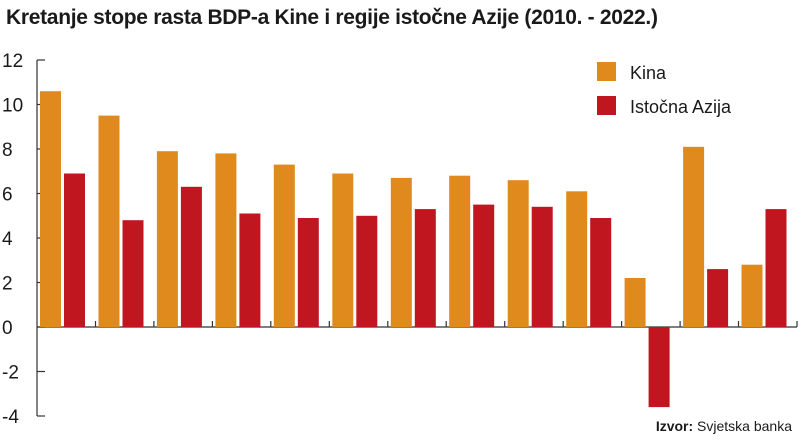  What do you see at coordinates (518, 253) in the screenshot?
I see `bar-kina-2018` at bounding box center [518, 253].